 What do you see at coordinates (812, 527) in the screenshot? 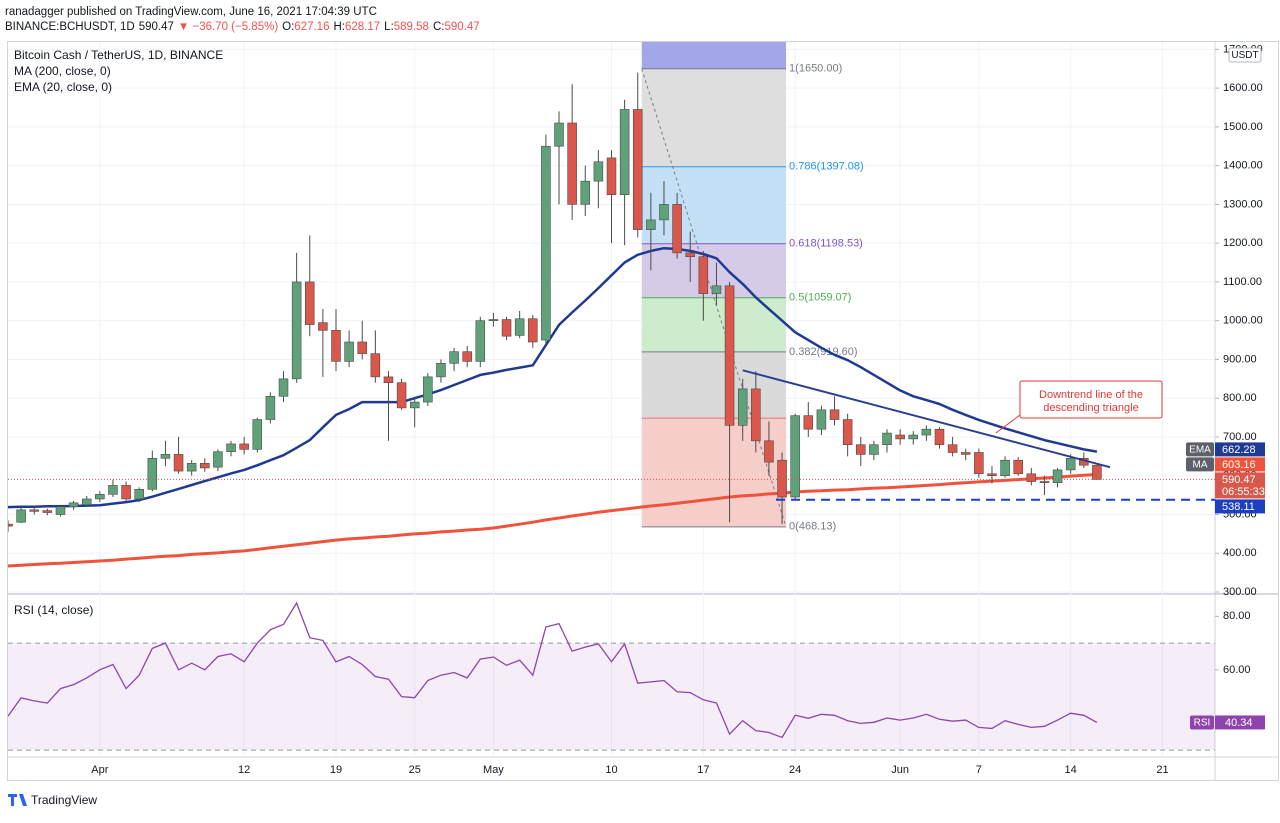
I see `fib-label: 0(468.13)` at bounding box center [812, 527].